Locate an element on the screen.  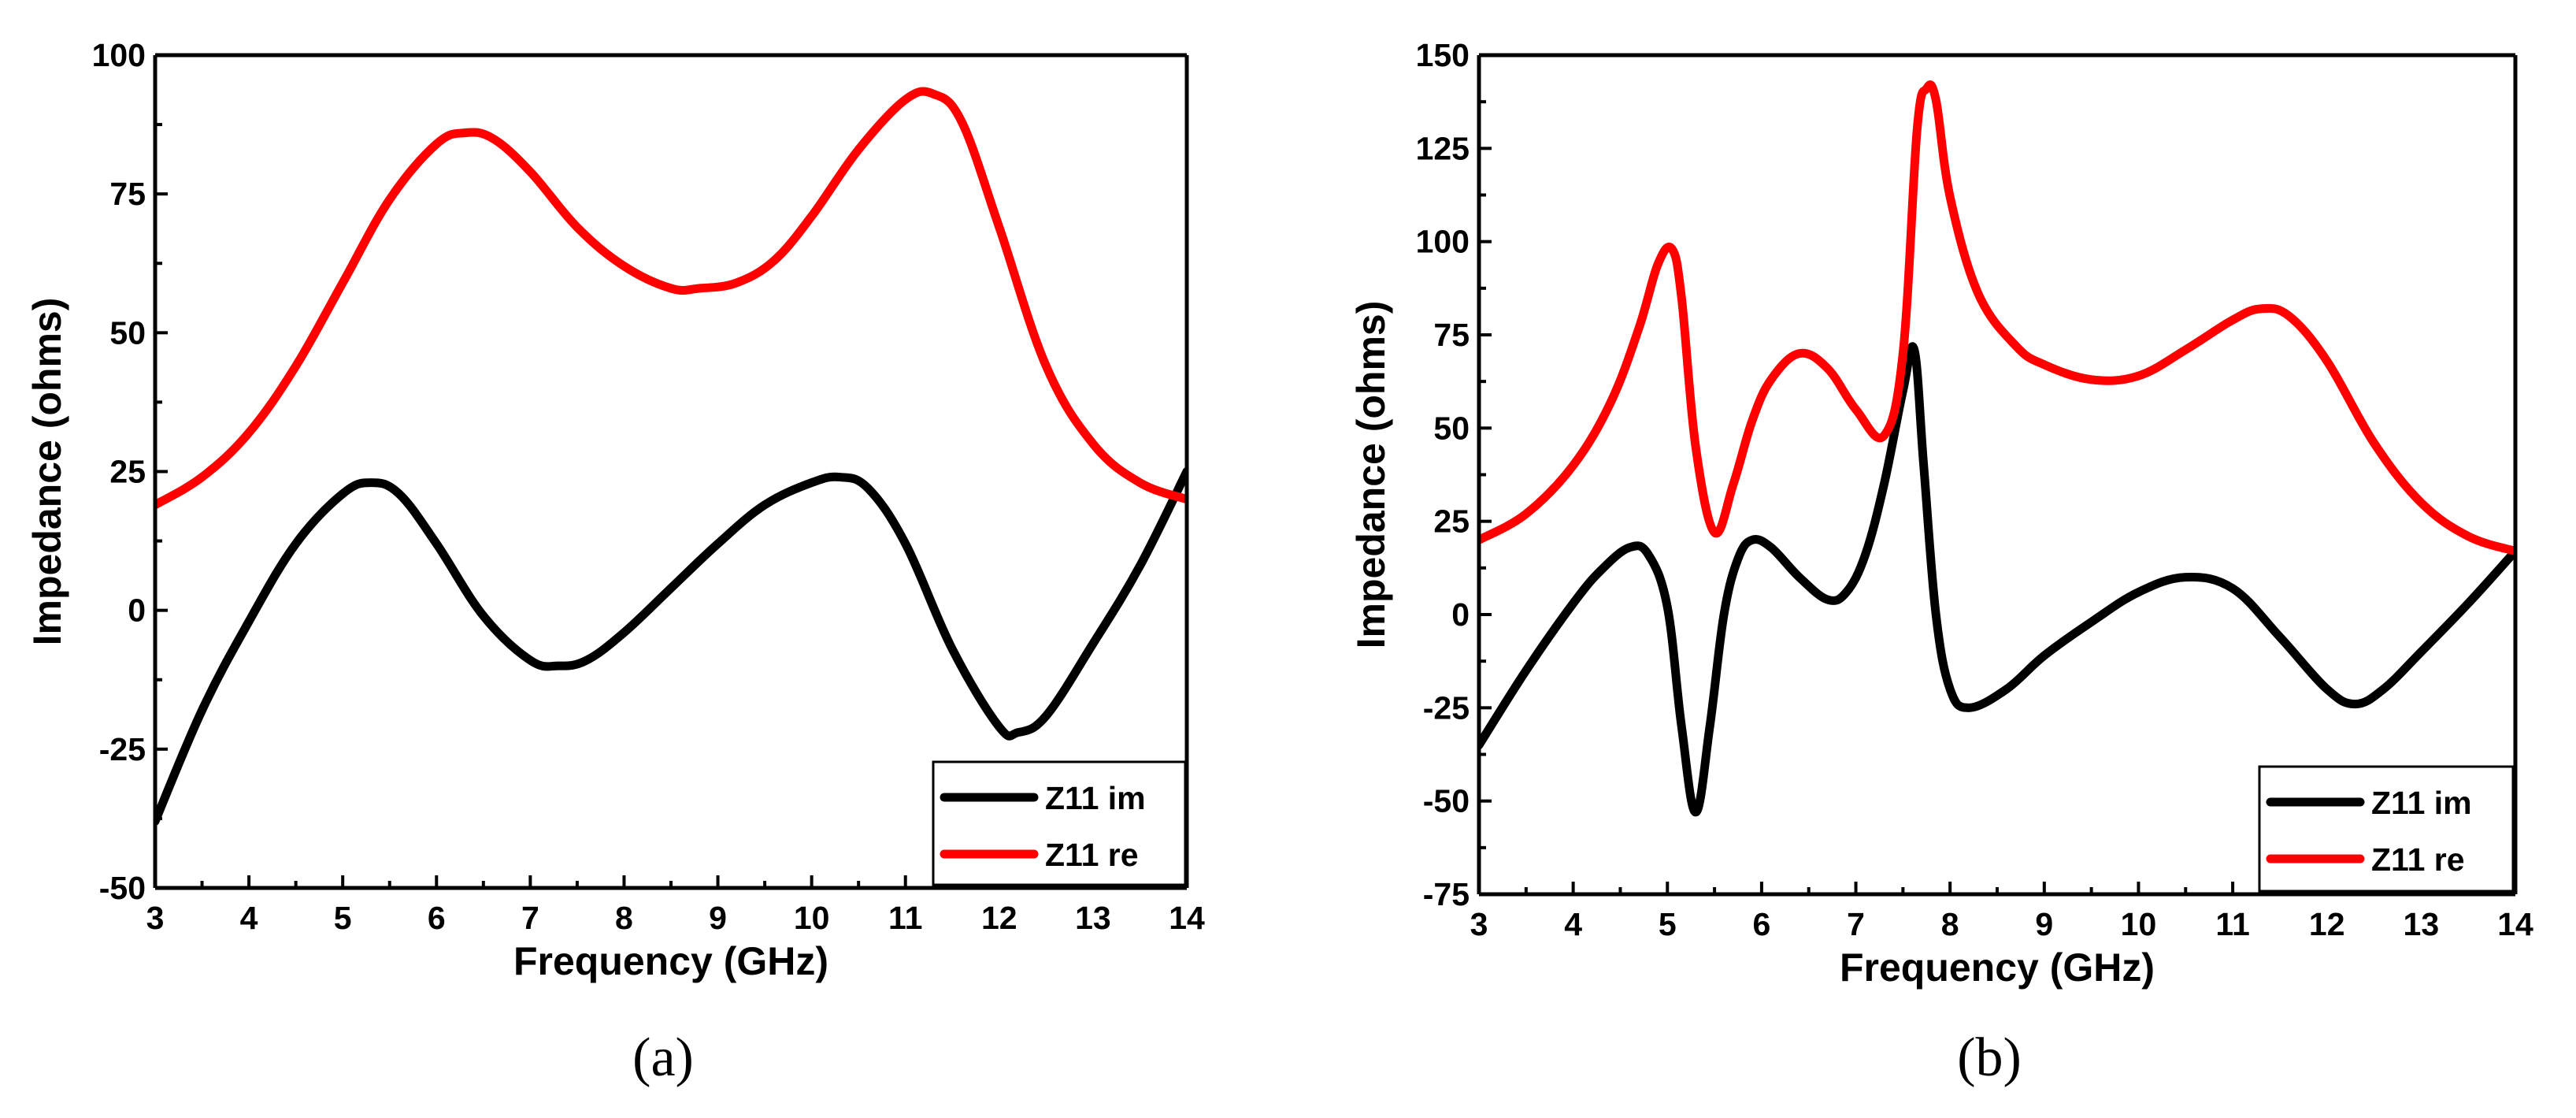
panel-label: (a) is located at coordinates (663, 1057).